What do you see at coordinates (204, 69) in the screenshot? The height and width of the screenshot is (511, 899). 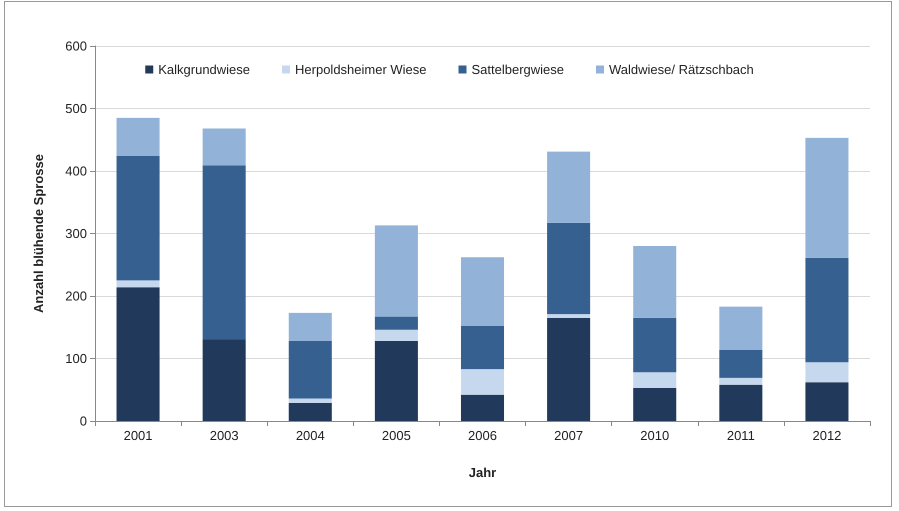 I see `legend-label: Kalkgrundwiese` at bounding box center [204, 69].